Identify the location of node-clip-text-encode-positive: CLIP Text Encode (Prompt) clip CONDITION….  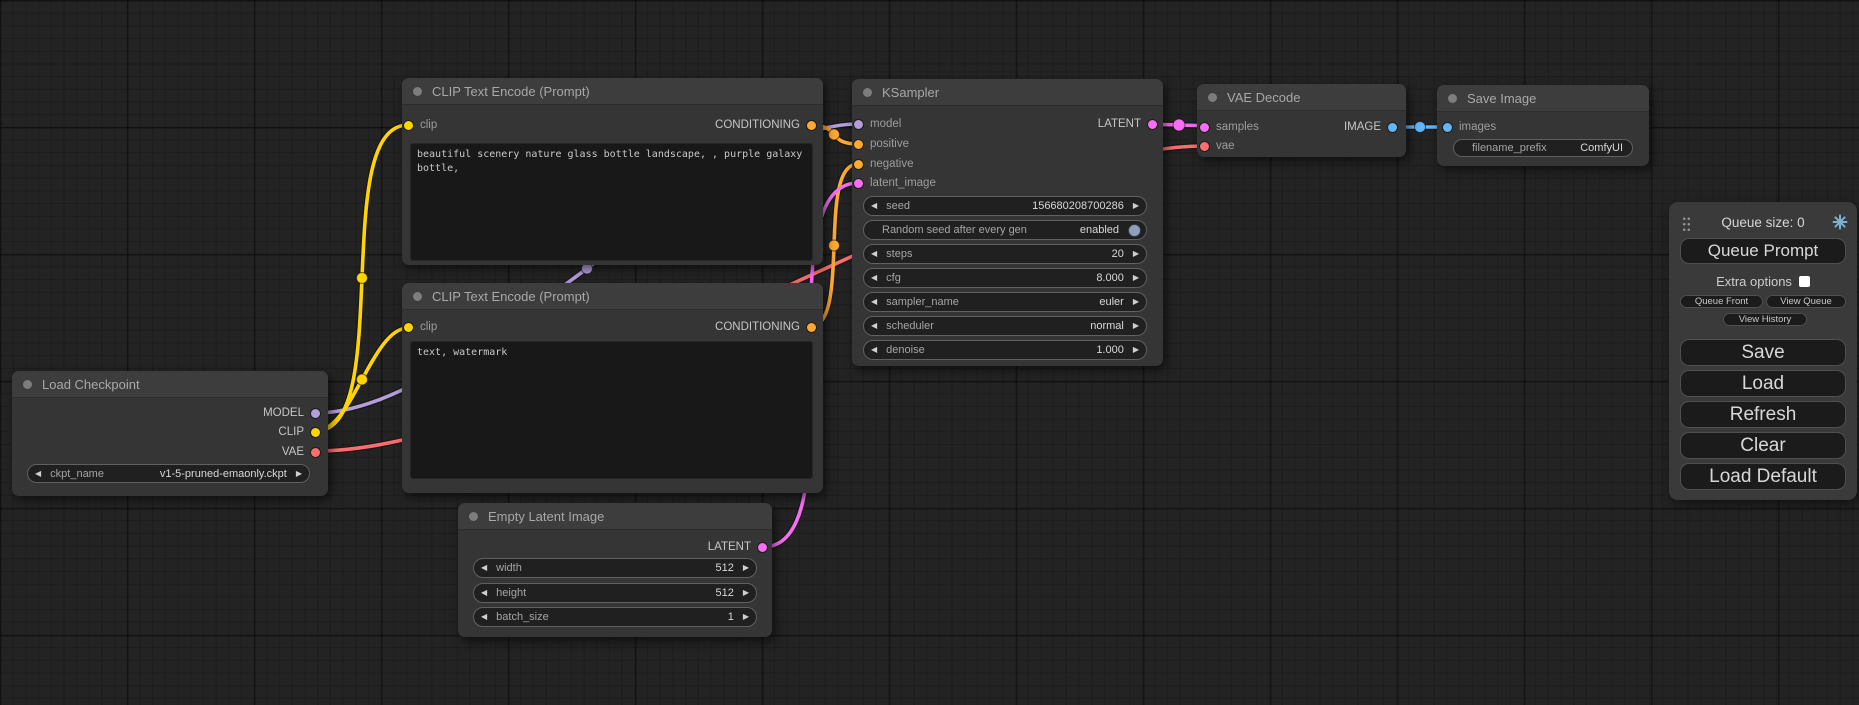
(612, 171).